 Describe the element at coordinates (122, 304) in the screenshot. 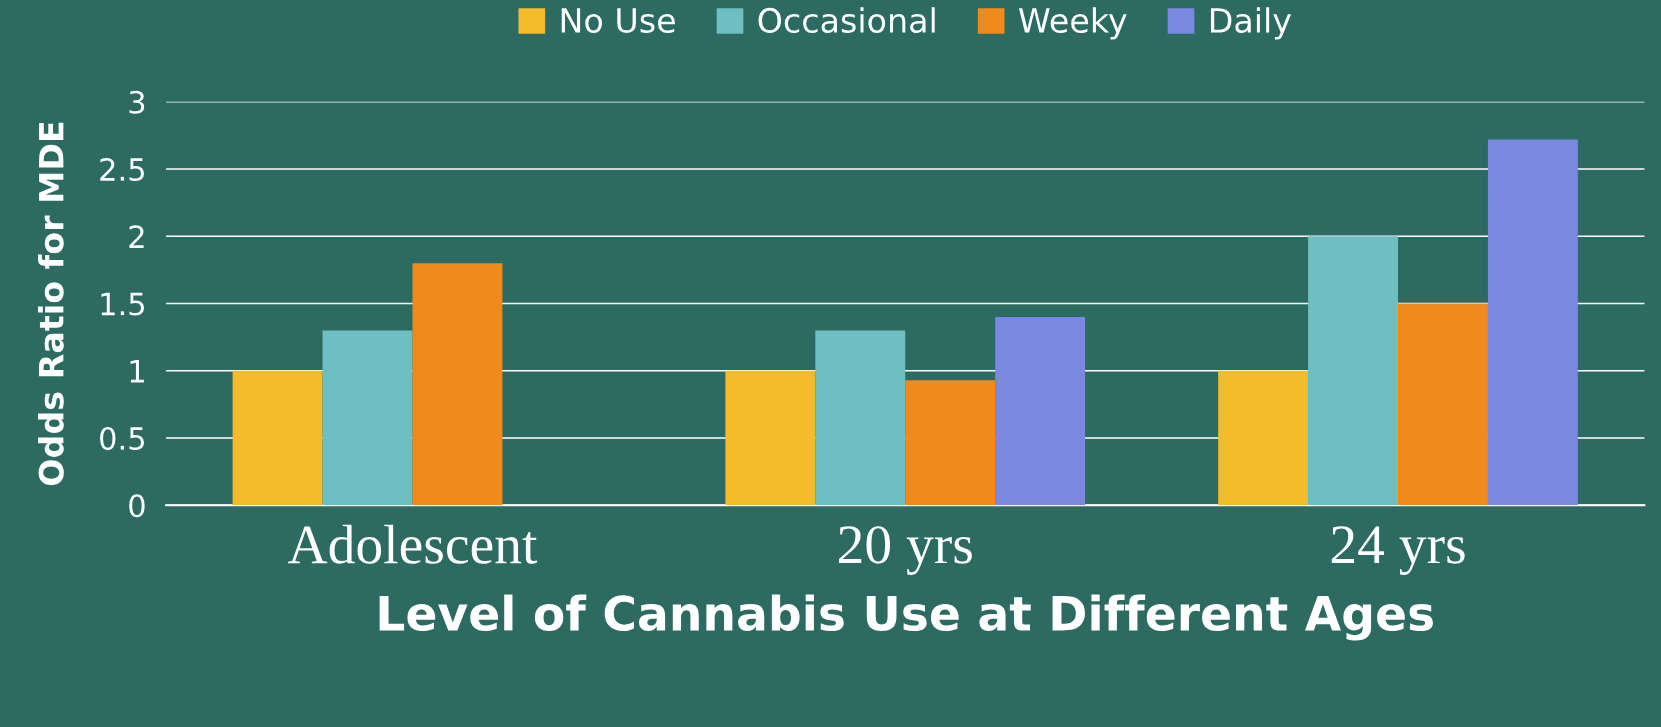

I see `y-tick-label: 1.5` at that location.